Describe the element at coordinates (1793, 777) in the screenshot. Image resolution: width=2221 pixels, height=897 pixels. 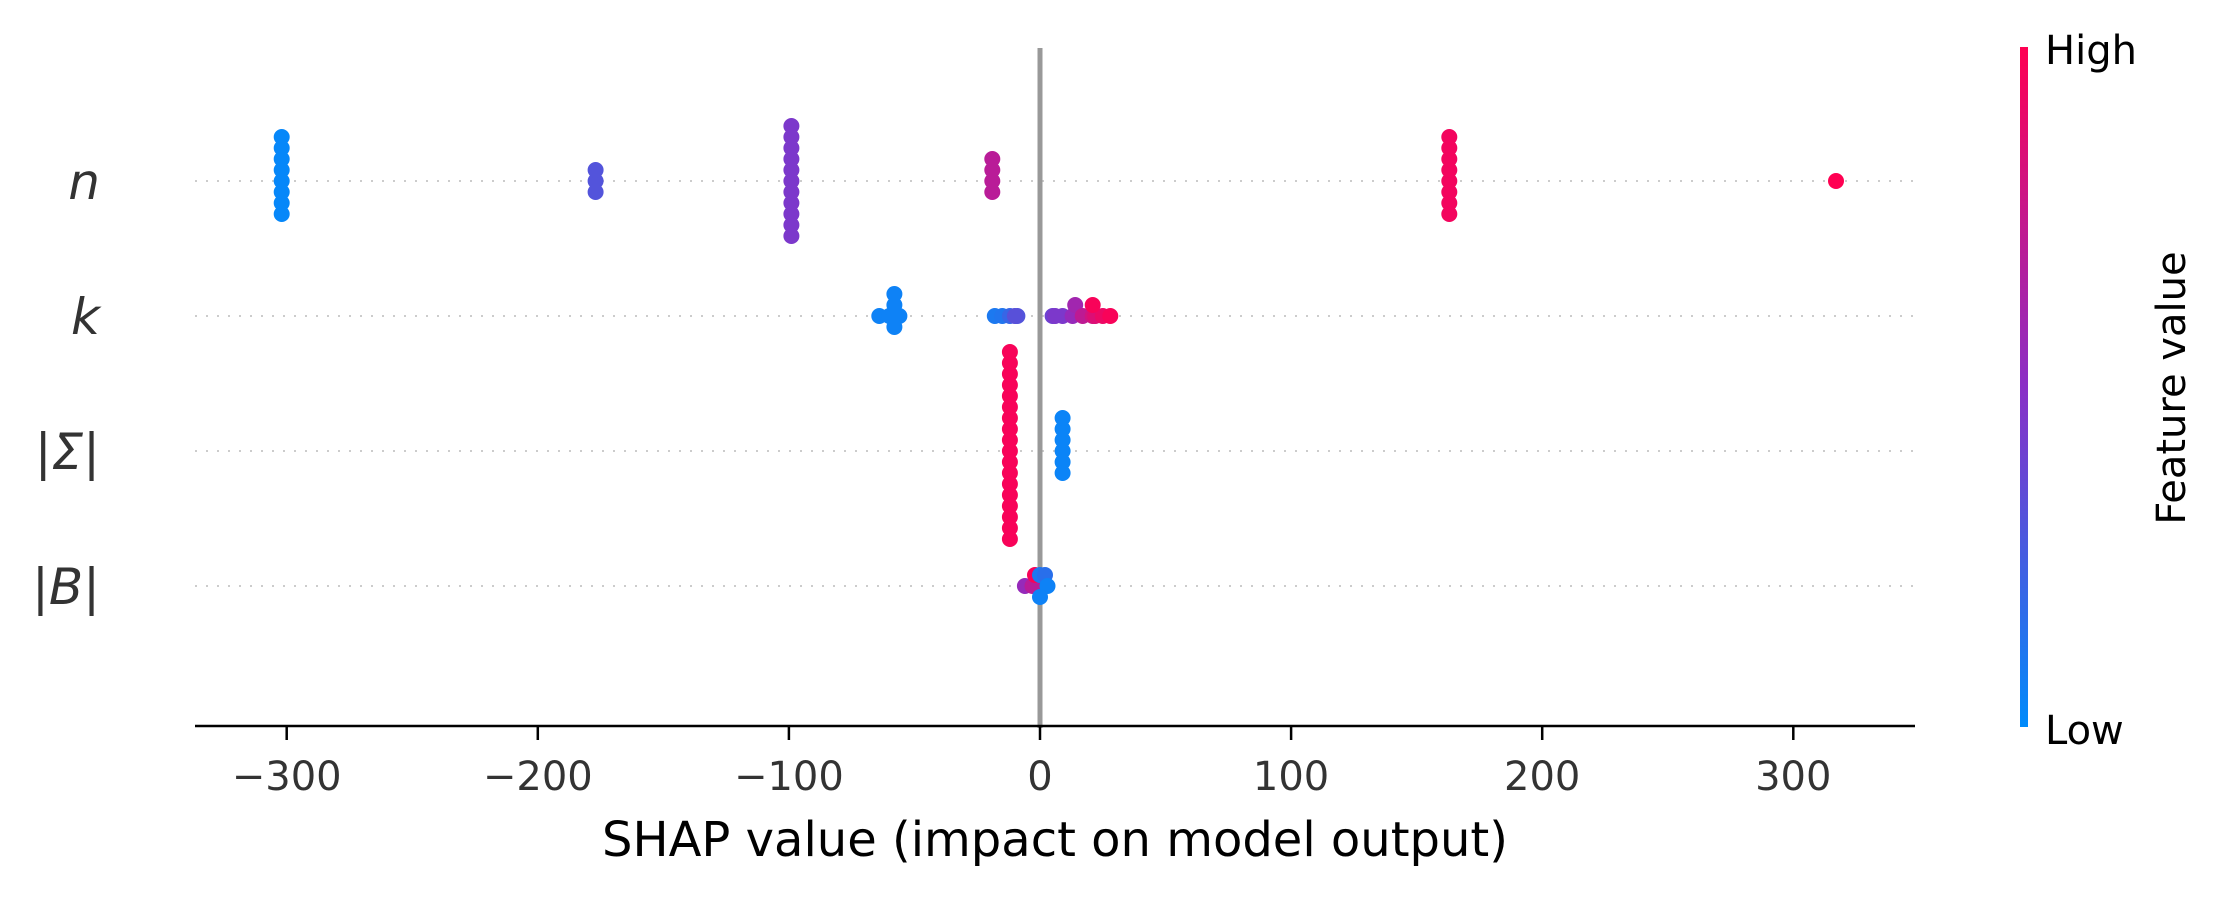
I see `x-tick-label-6: 300` at that location.